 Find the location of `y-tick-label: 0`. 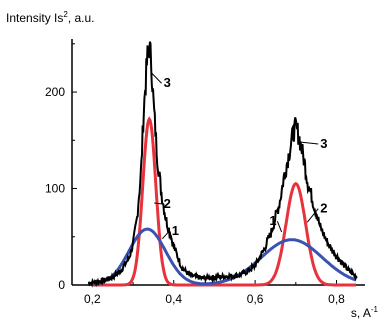

y-tick-label: 0 is located at coordinates (61, 285).